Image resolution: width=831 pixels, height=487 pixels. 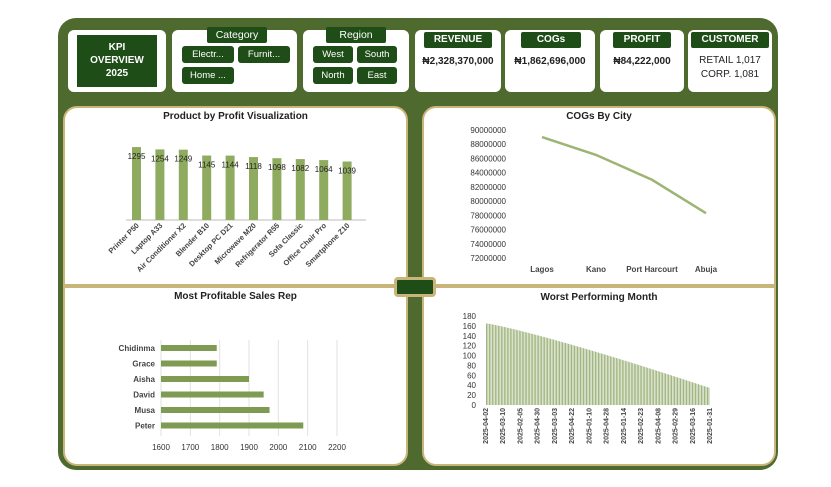 I want to click on profit-value: ₦84,222,000, so click(x=642, y=61).